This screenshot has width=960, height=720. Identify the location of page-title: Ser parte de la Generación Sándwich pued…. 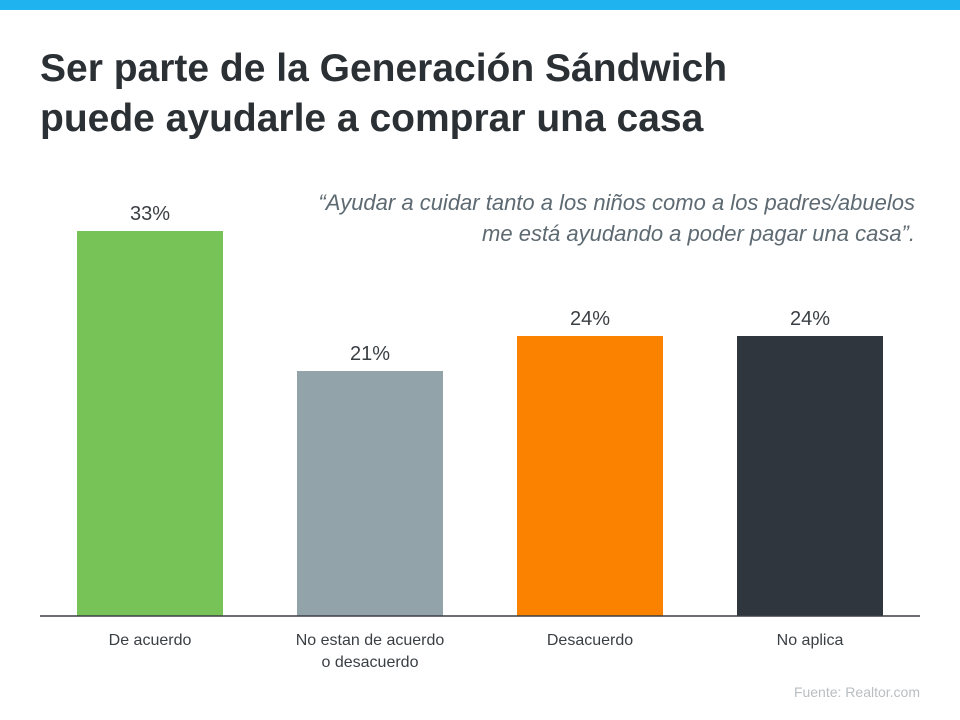
(480, 94).